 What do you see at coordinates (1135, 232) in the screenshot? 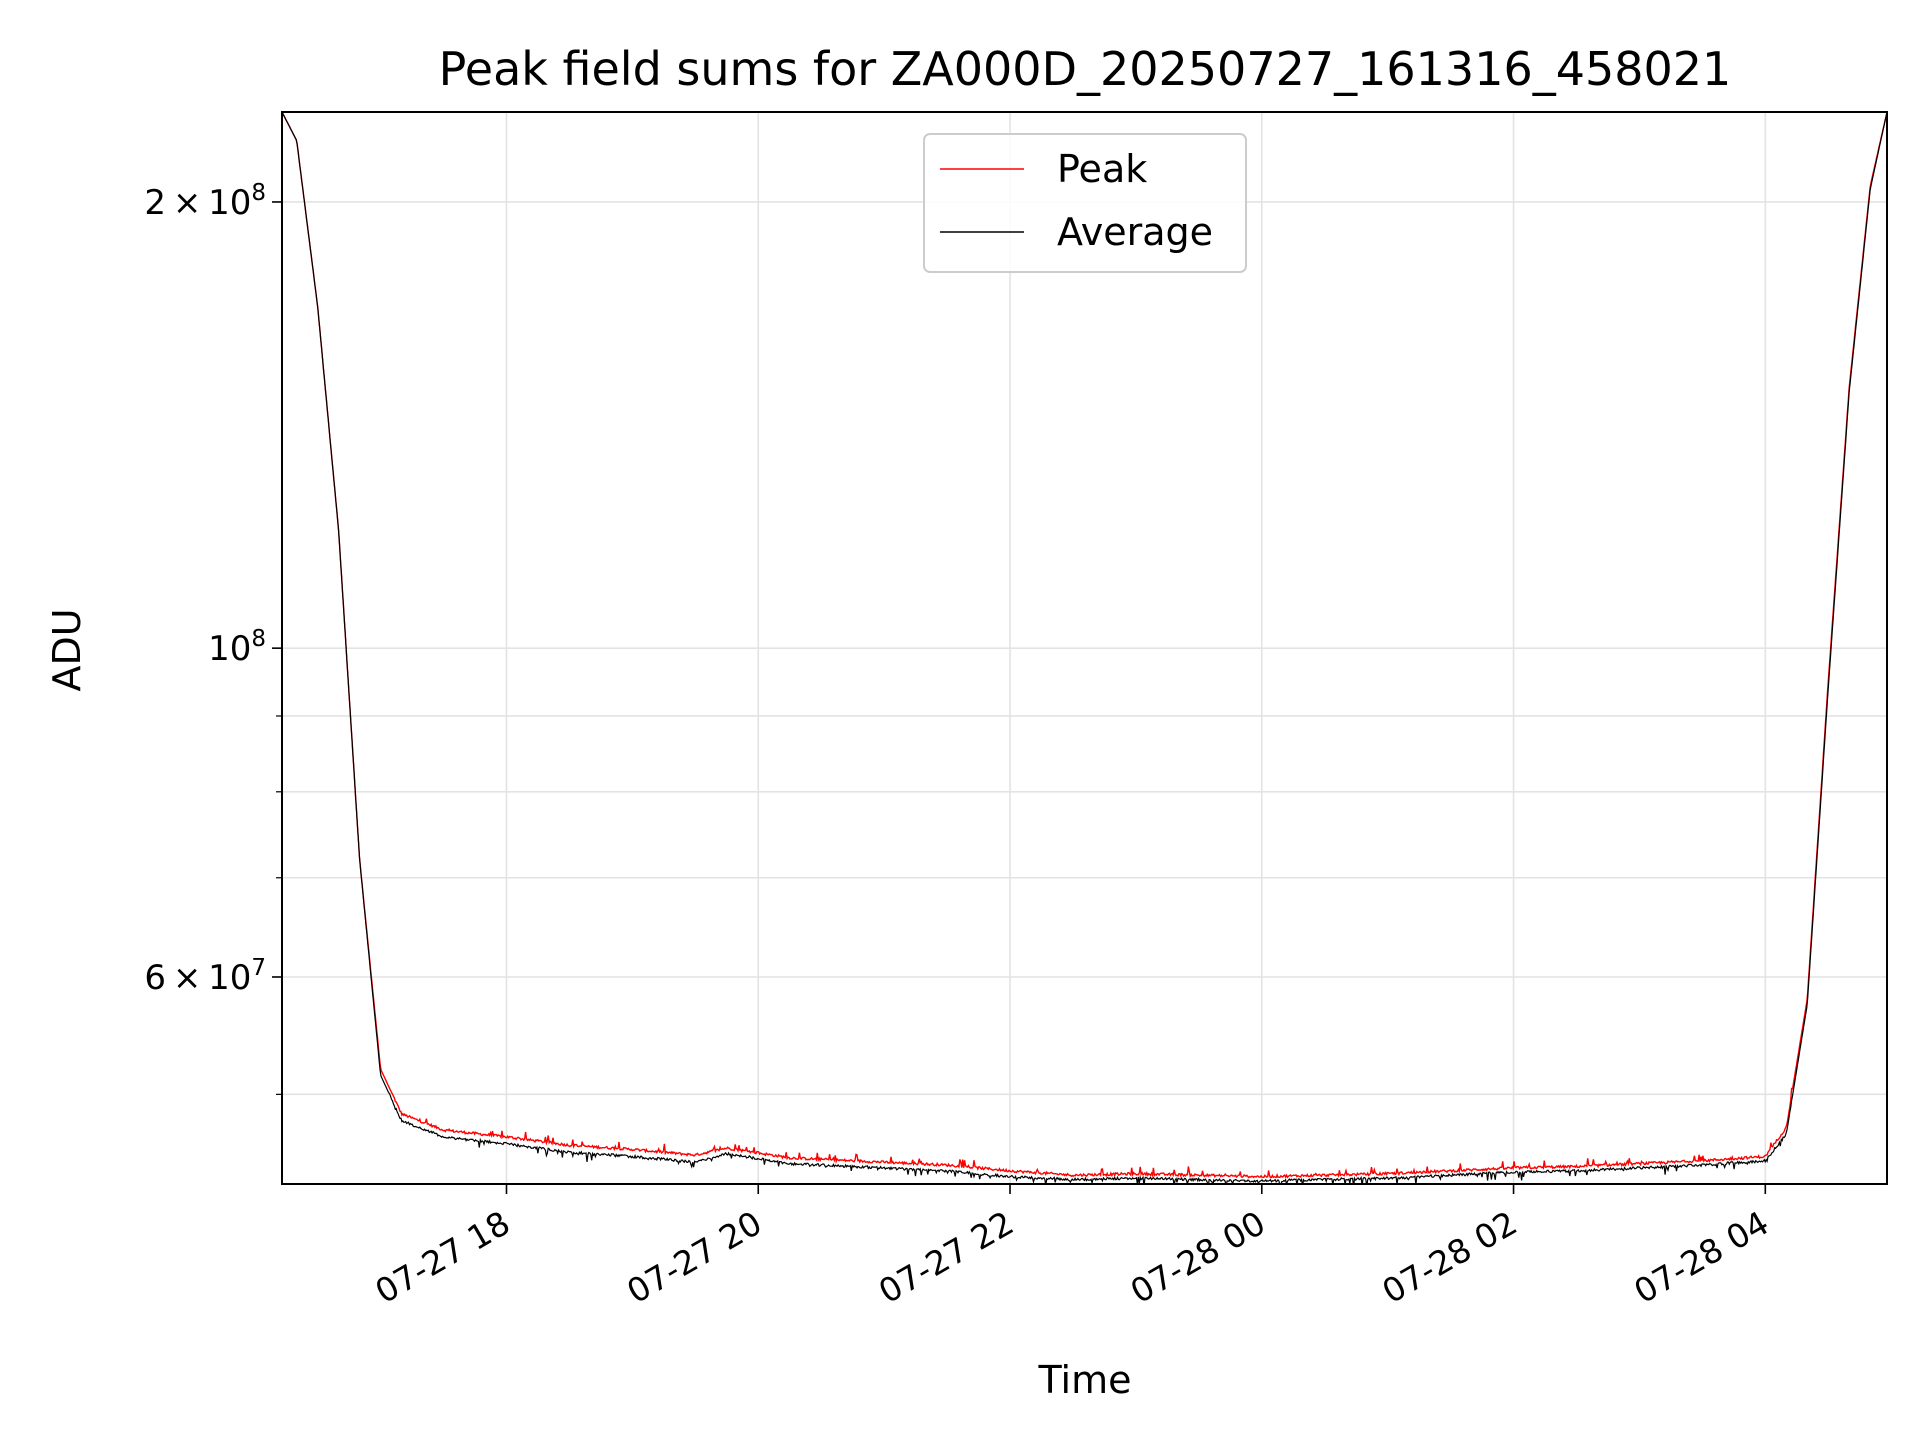
I see `legend-label-average: Average` at bounding box center [1135, 232].